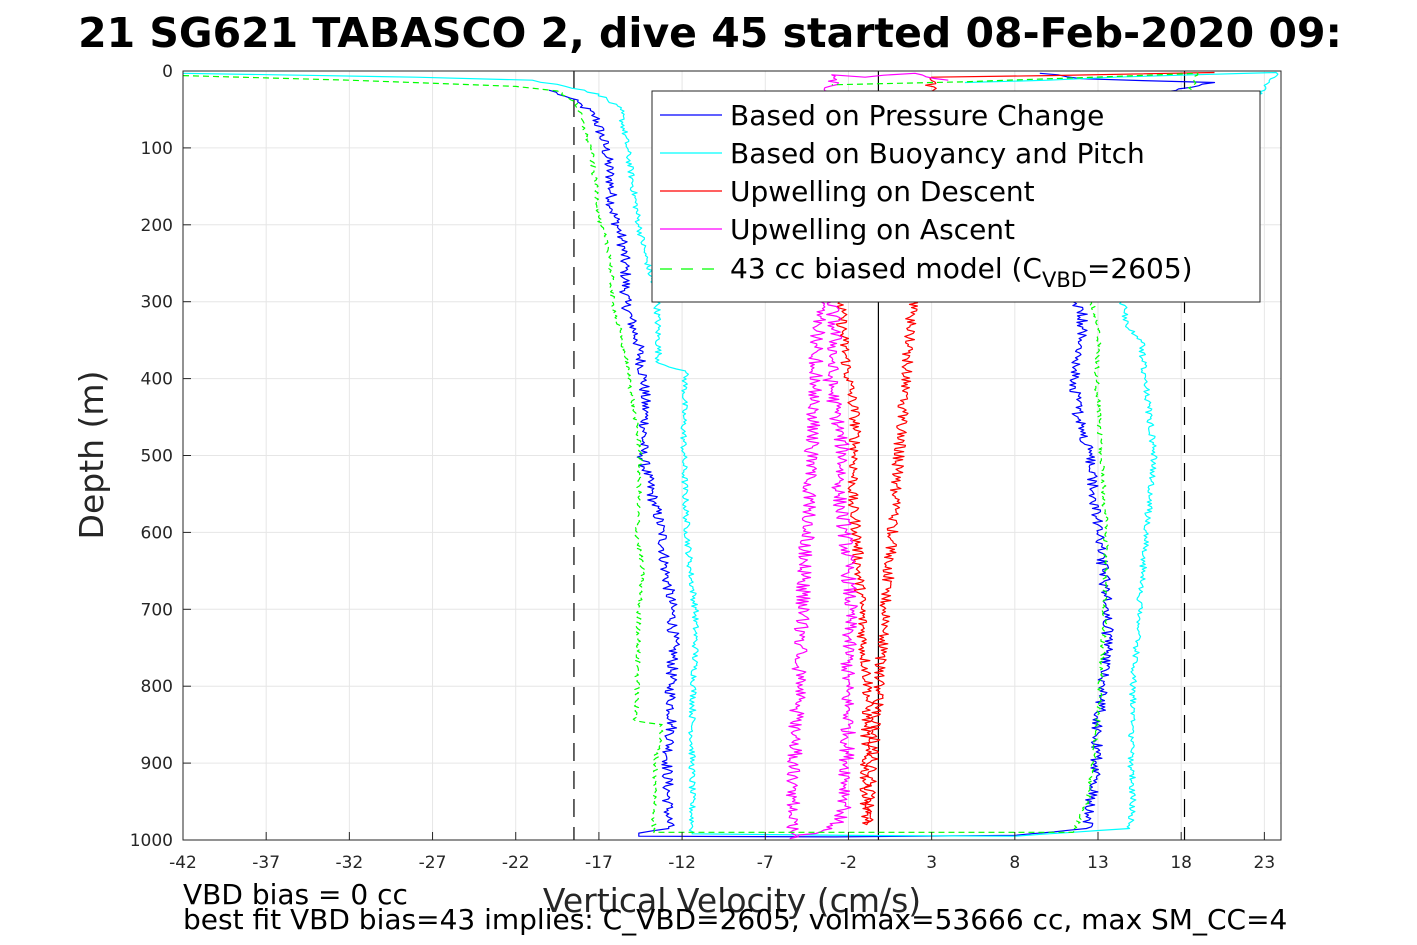 This screenshot has width=1417, height=945. What do you see at coordinates (886, 268) in the screenshot?
I see `legend-label-model-main: 43 cc biased model (C` at bounding box center [886, 268].